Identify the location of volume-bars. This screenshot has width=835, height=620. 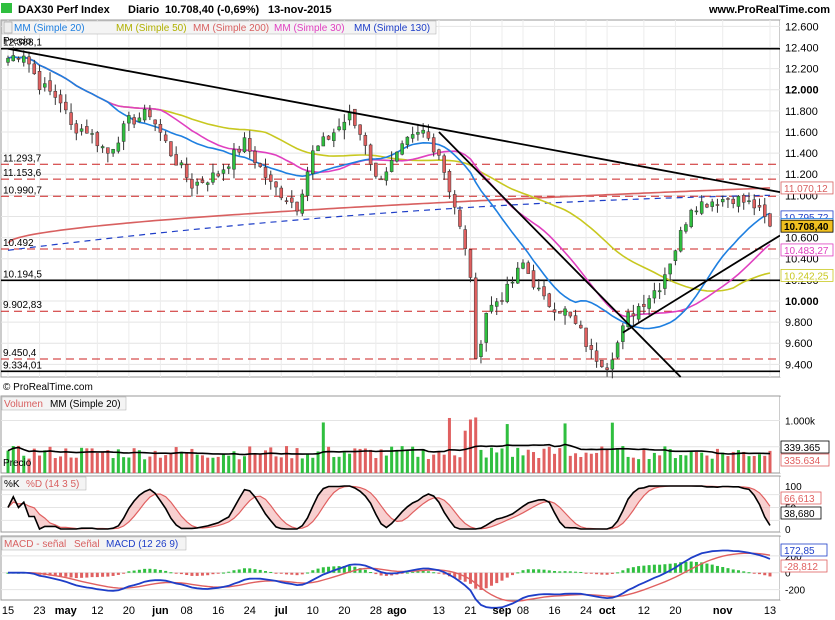
(389, 445).